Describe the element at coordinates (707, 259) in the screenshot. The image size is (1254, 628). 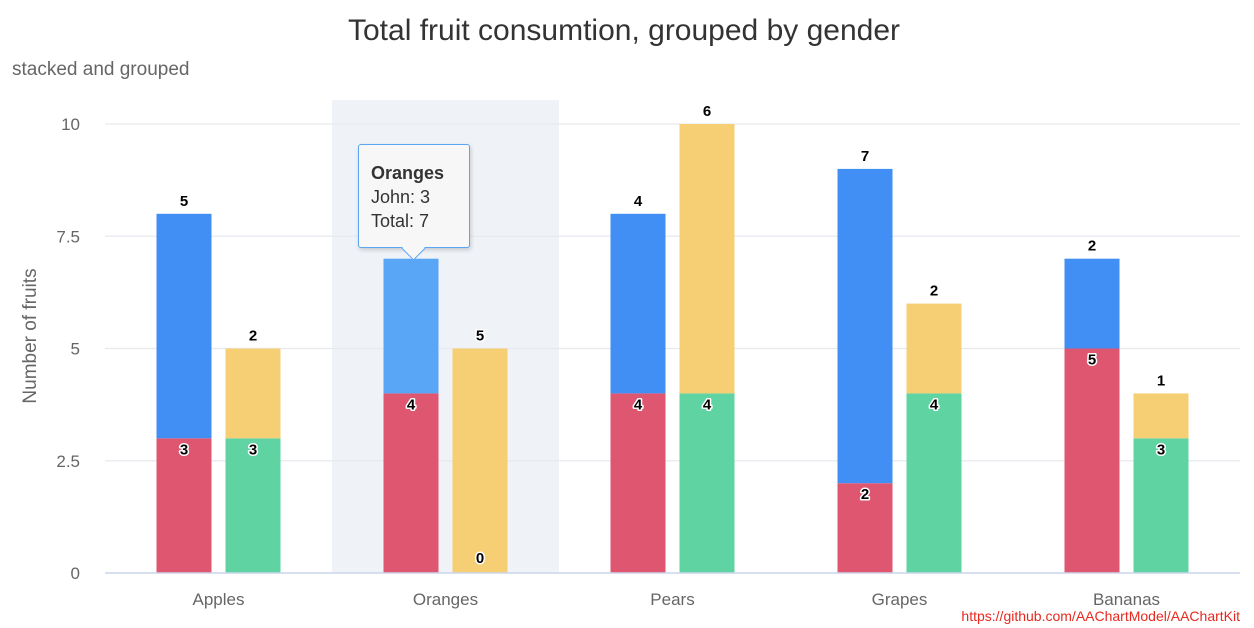
I see `bar-jane-pears` at that location.